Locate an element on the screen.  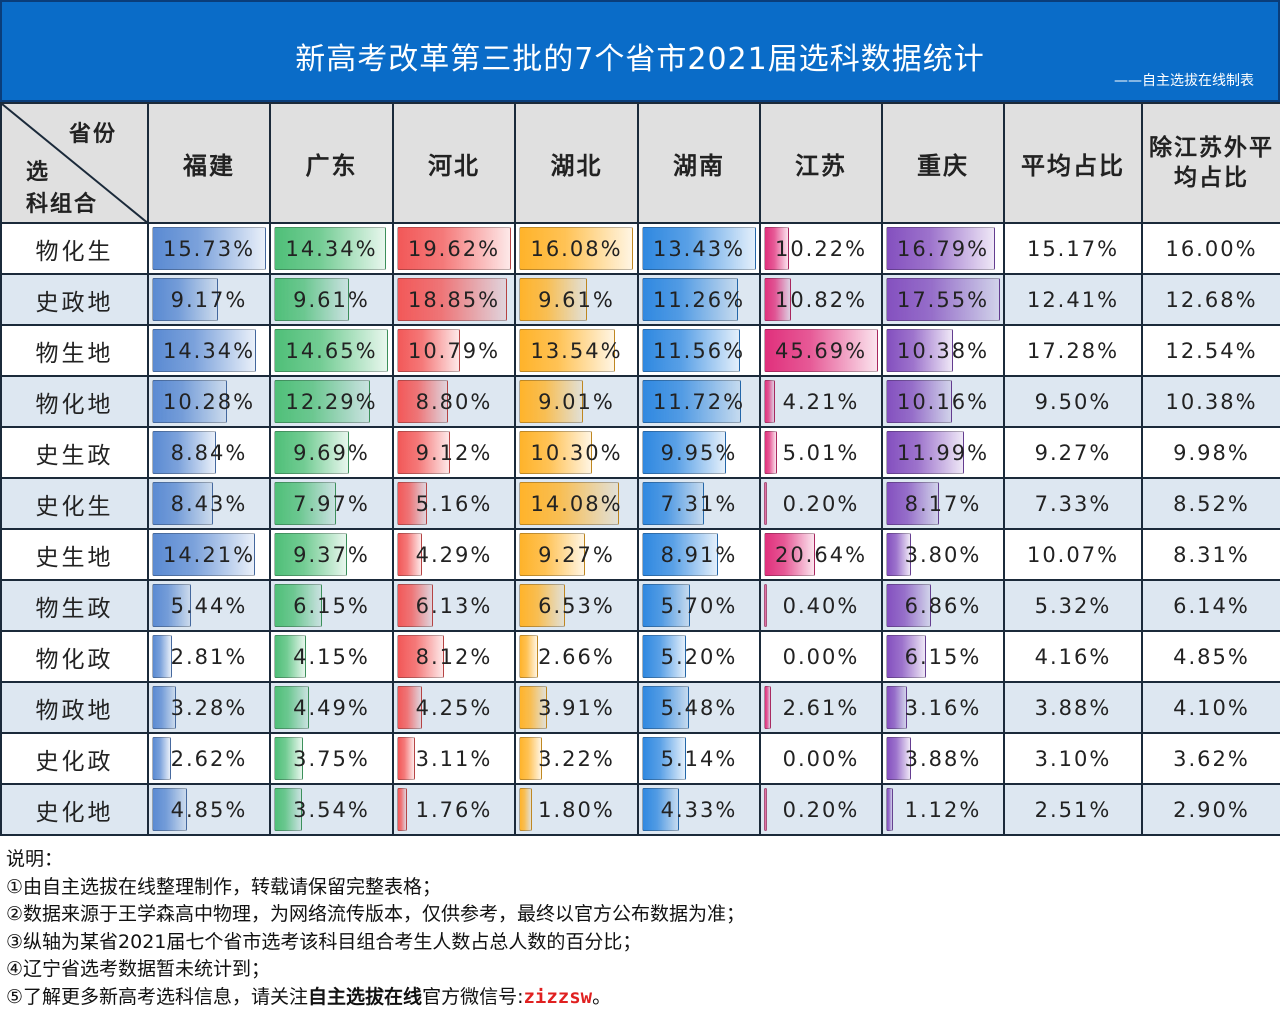
value-label: 3.62% is located at coordinates (1211, 758).